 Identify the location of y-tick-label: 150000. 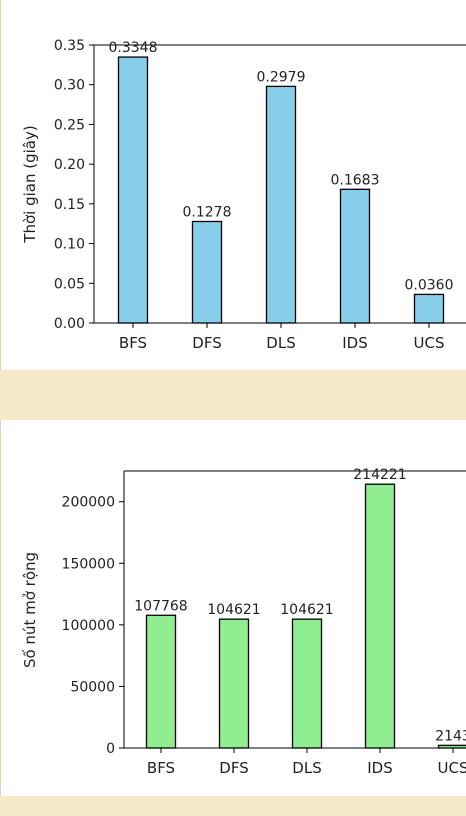
(88, 564).